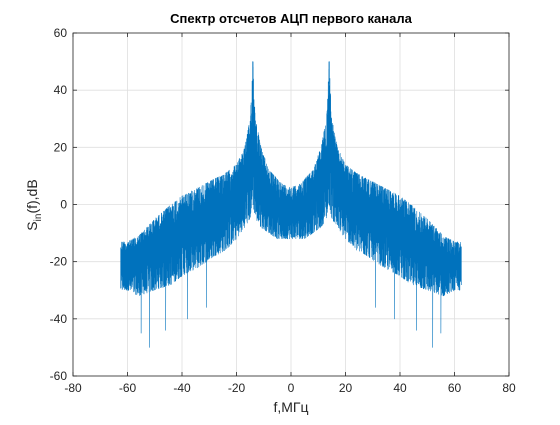  Describe the element at coordinates (63, 205) in the screenshot. I see `y-tick-label: 0` at that location.